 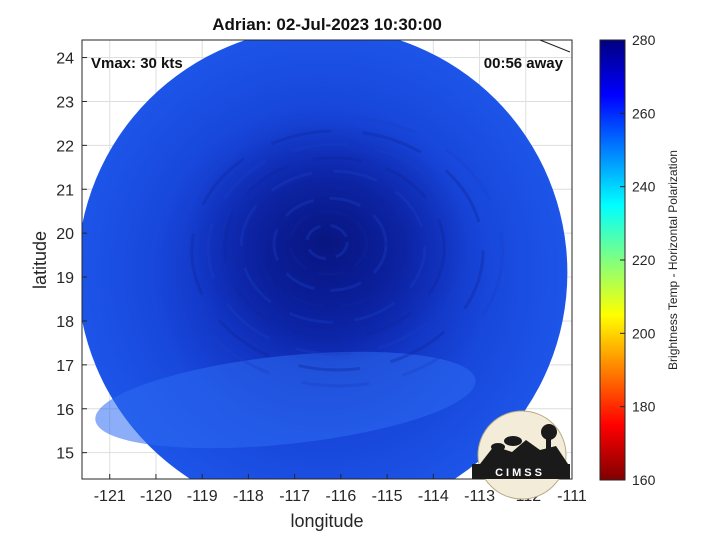 What do you see at coordinates (644, 333) in the screenshot?
I see `colorbar-tick-label: 200` at bounding box center [644, 333].